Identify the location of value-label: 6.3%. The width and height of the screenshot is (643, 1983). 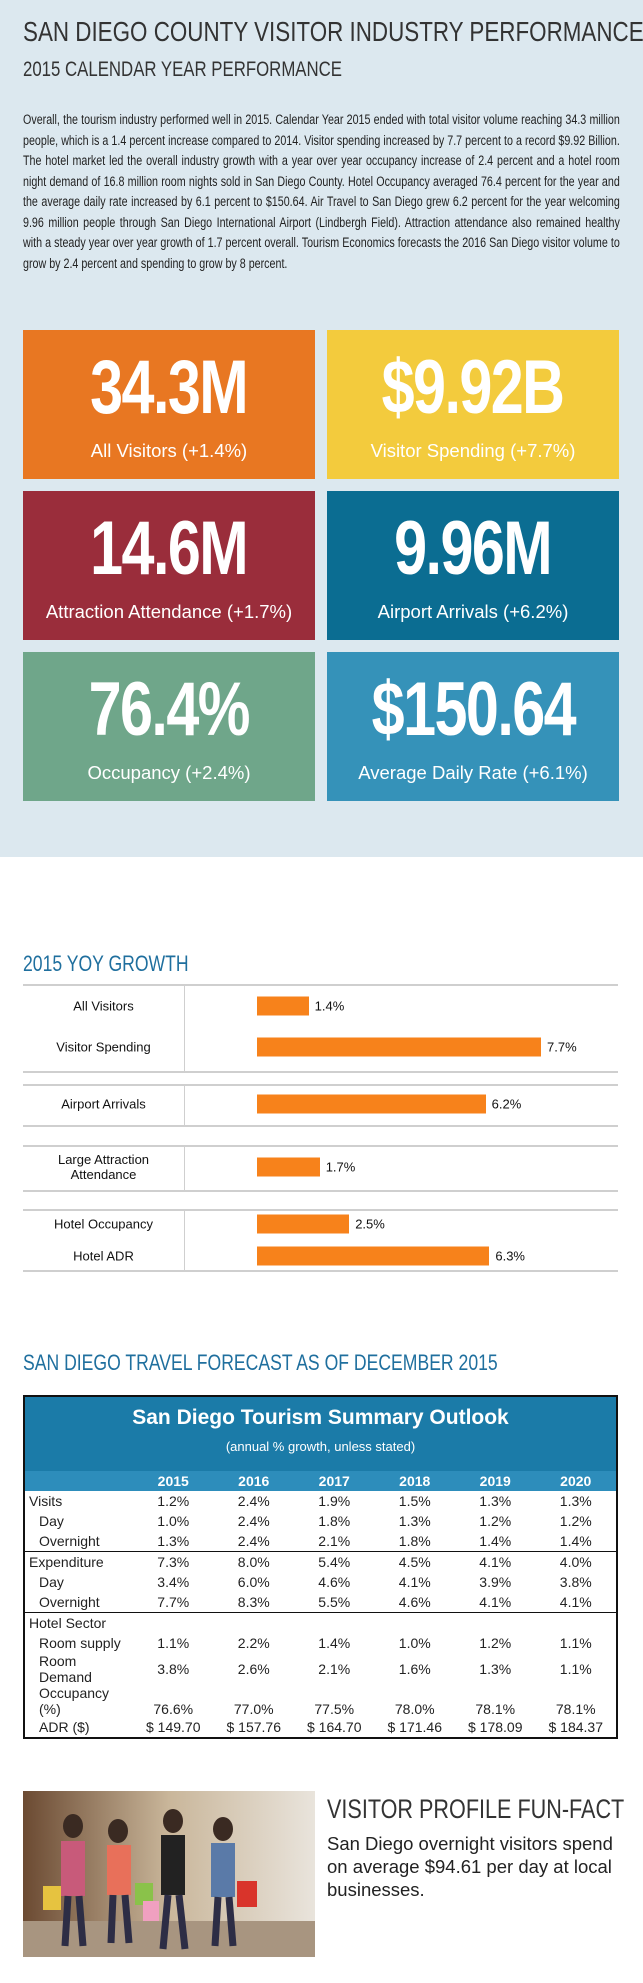
(510, 1256).